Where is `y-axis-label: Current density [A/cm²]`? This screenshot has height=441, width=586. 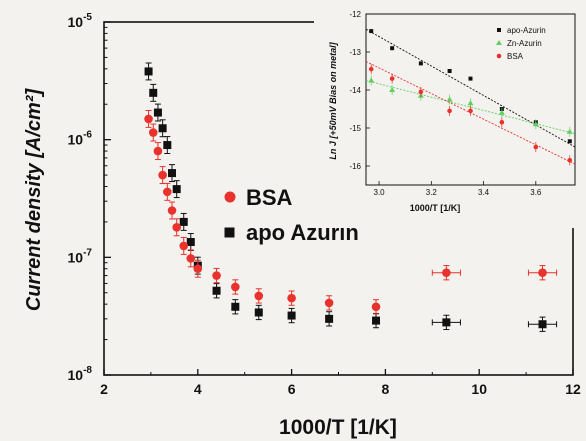 y-axis-label: Current density [A/cm²] is located at coordinates (34, 200).